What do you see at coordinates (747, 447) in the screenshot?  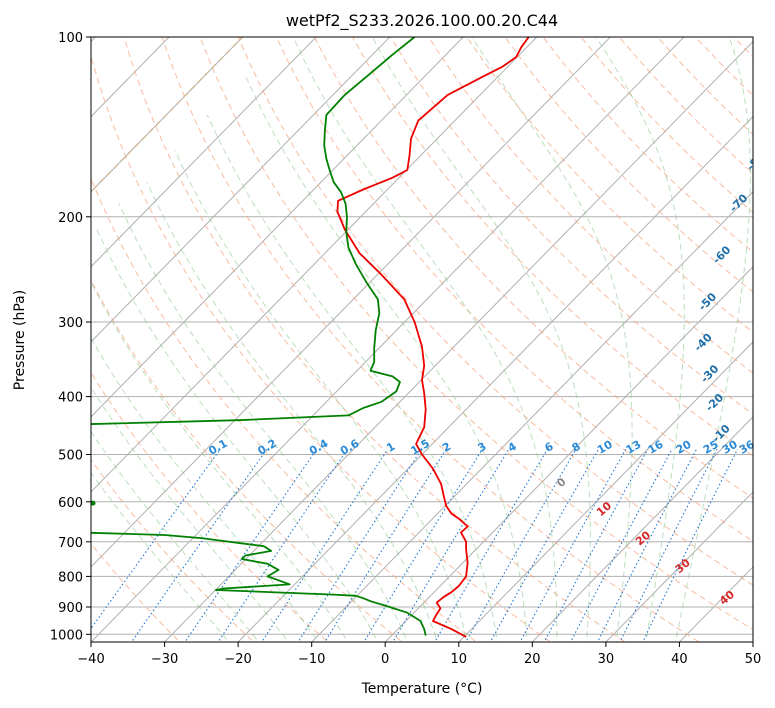 I see `mixing-ratio-label: 36` at bounding box center [747, 447].